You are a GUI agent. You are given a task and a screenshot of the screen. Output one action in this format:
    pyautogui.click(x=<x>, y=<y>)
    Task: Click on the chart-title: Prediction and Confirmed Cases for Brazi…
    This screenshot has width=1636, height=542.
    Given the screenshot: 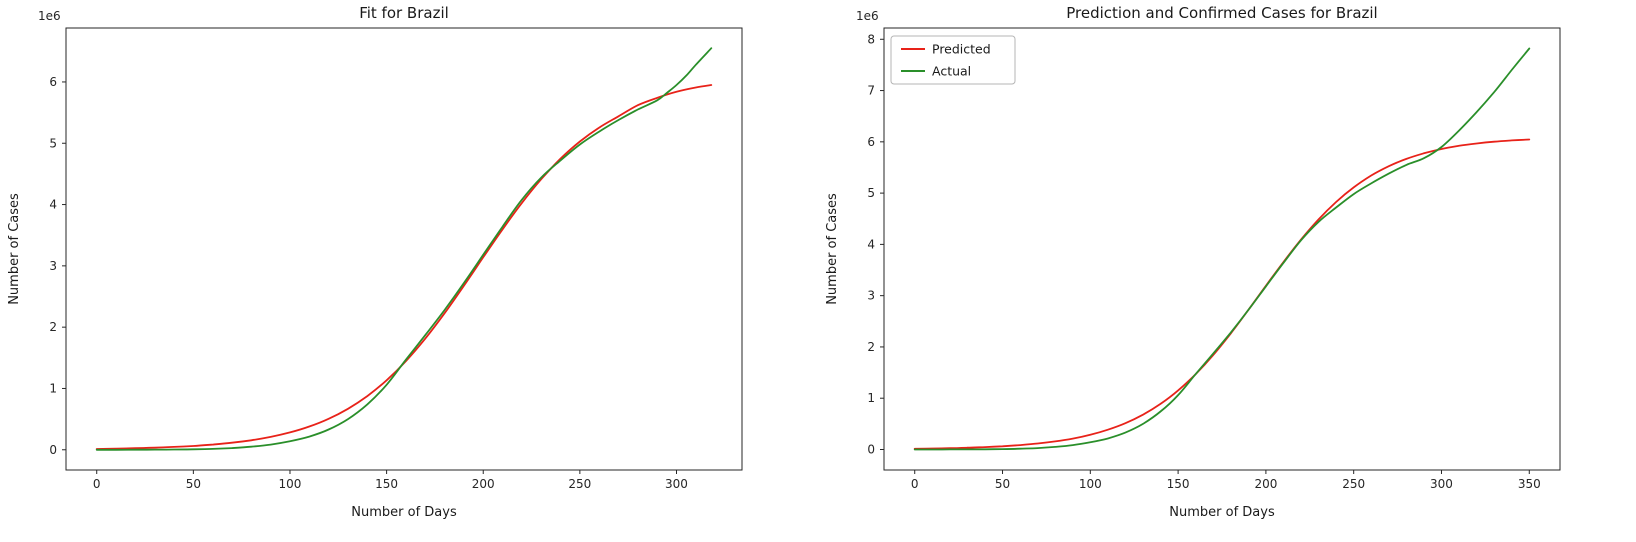 What is the action you would take?
    pyautogui.click(x=1221, y=13)
    